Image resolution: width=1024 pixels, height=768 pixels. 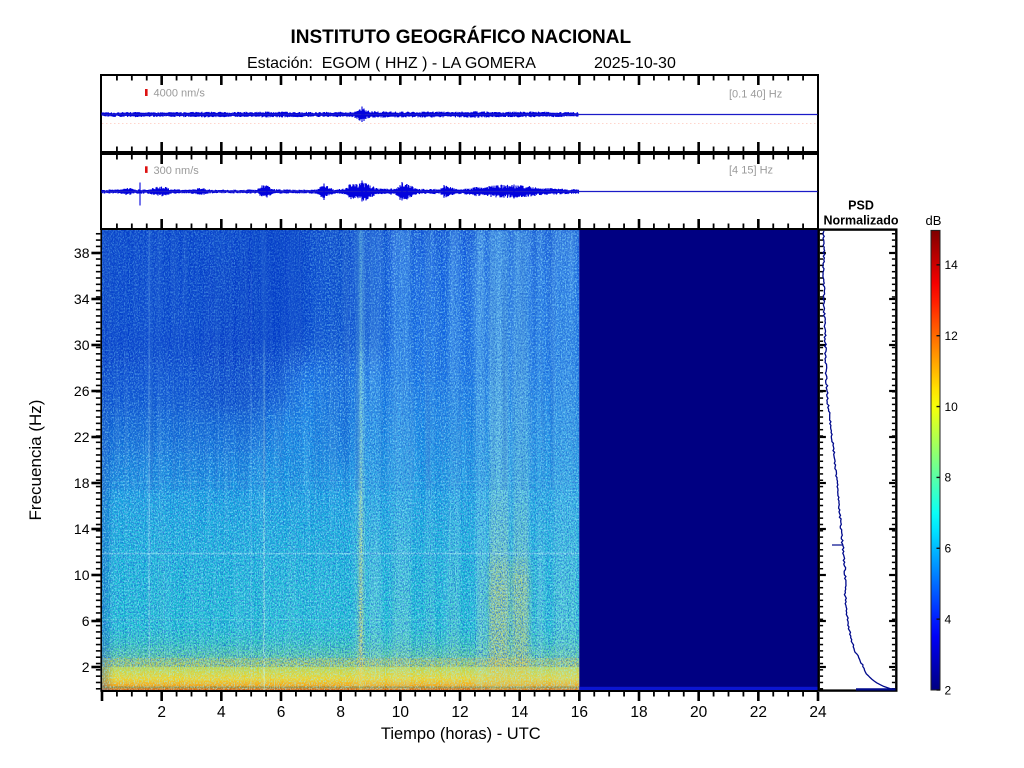 I want to click on svg-text: INSTITUTO GEOGRÁFICO NACIONAL, so click(x=461, y=37).